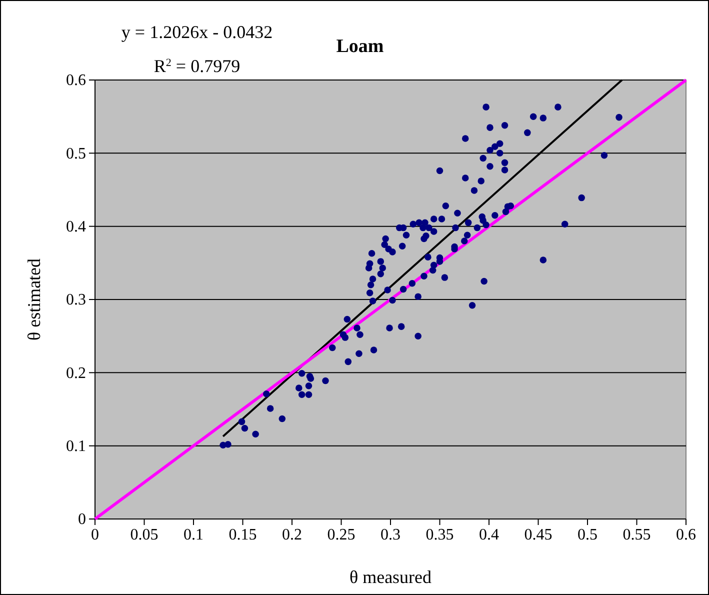 The height and width of the screenshot is (595, 709). I want to click on x-tick-label: 0.3, so click(390, 535).